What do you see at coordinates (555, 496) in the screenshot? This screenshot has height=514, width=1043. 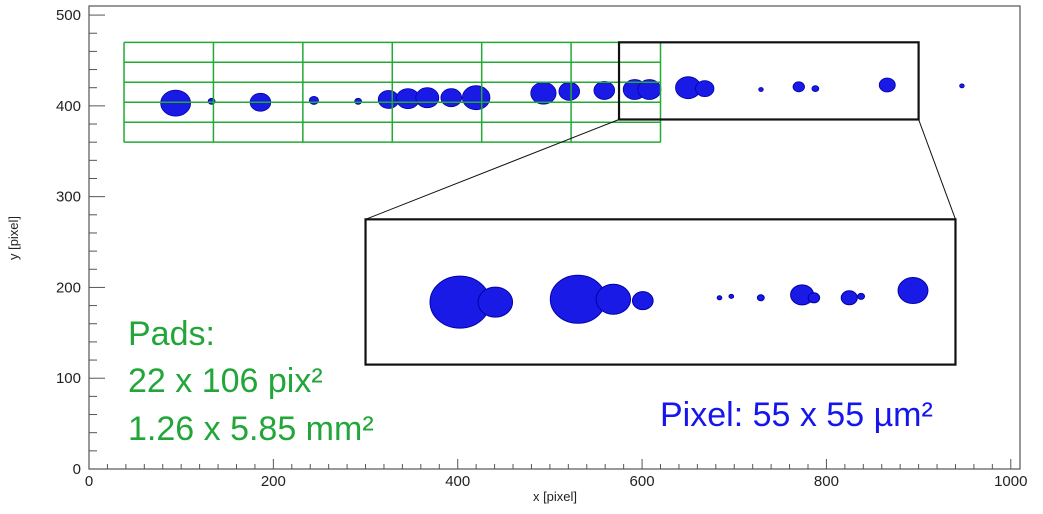 I see `x-axis-title: x [pixel]` at bounding box center [555, 496].